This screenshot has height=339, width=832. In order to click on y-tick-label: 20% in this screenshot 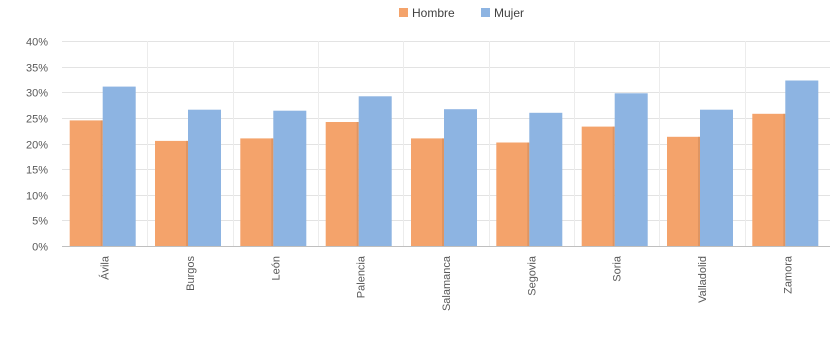, I will do `click(37, 146)`.